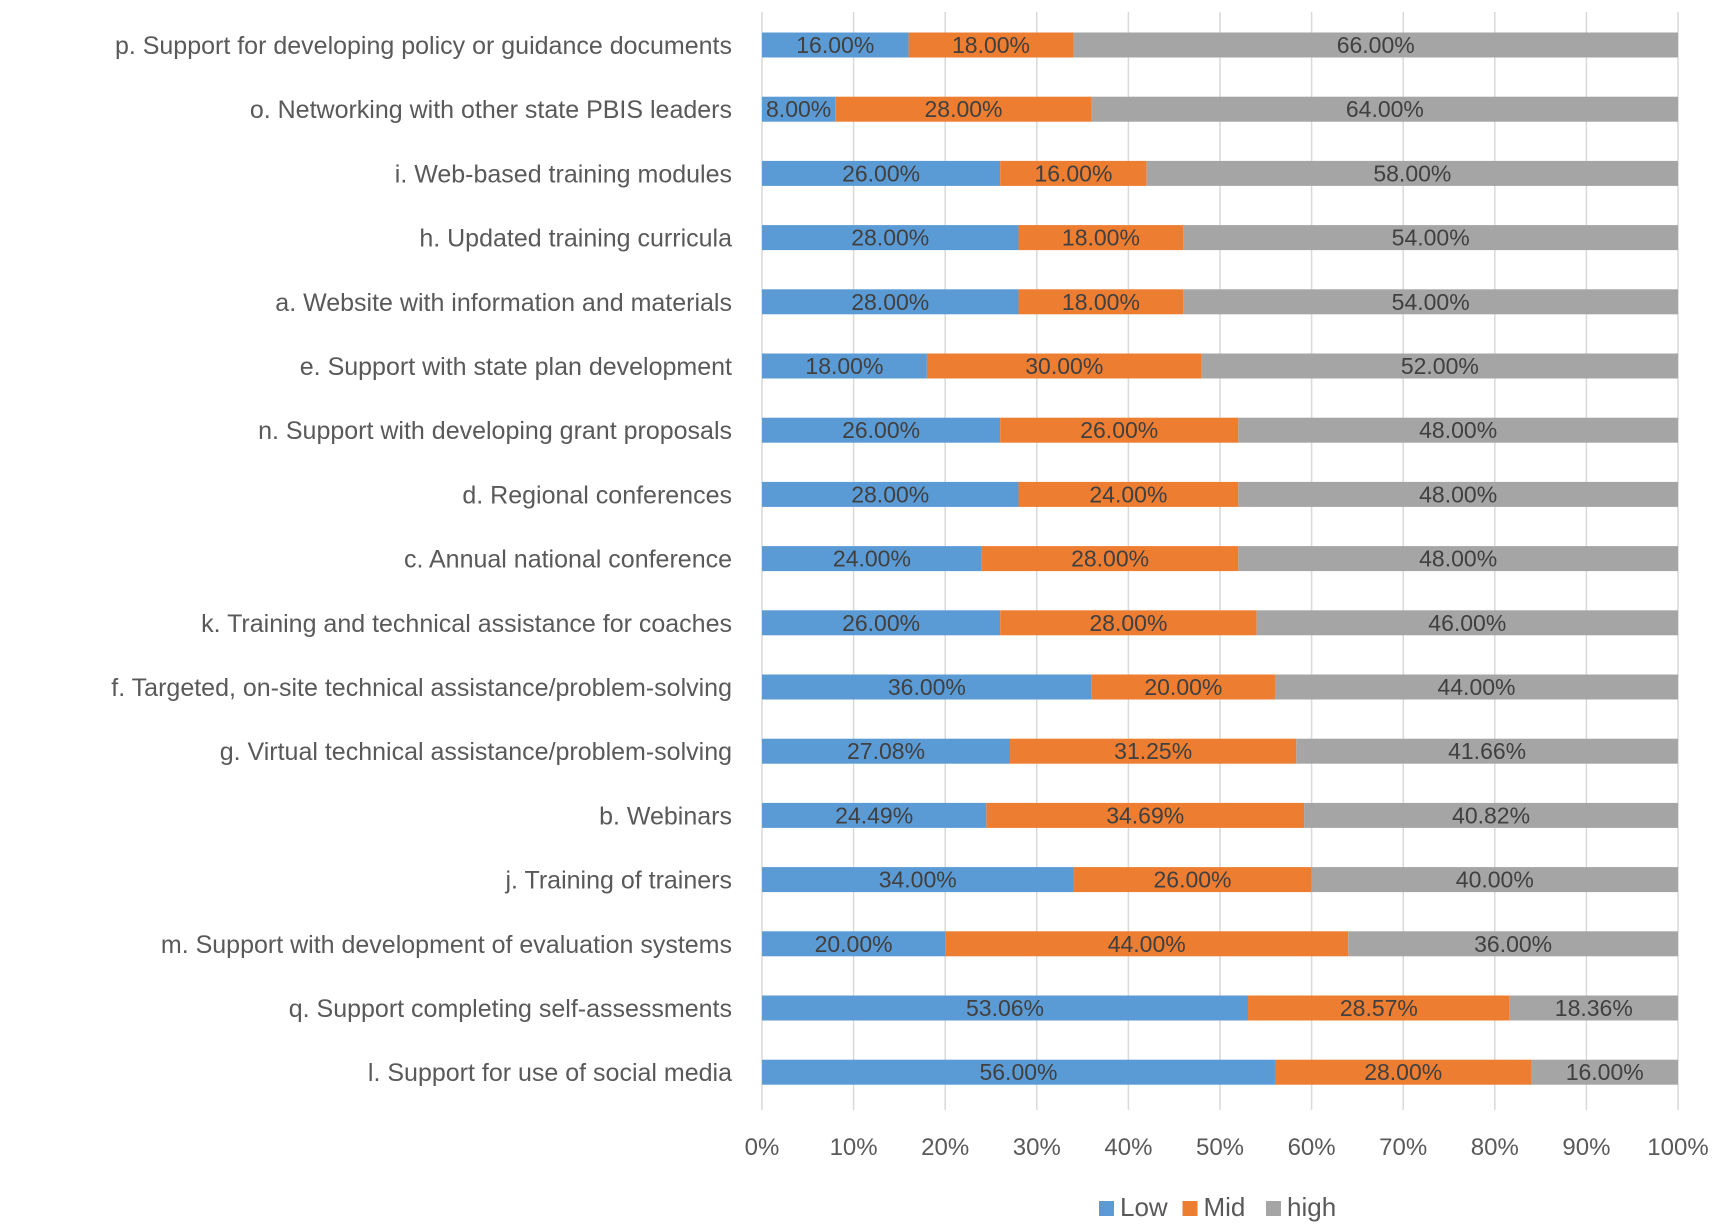  I want to click on legend-label: high, so click(1311, 1207).